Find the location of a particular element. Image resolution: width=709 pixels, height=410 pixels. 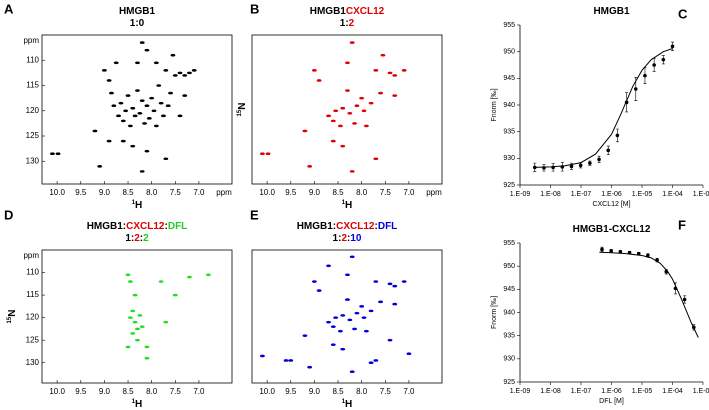

panel-letter: C is located at coordinates (683, 13).